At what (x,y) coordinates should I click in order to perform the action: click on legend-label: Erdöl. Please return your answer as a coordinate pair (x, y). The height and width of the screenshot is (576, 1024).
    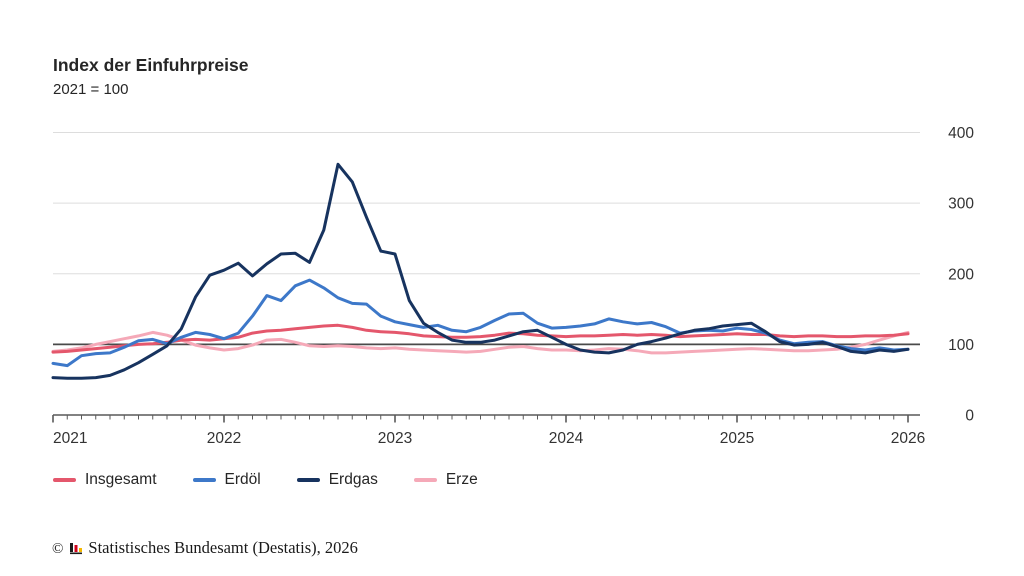
    Looking at the image, I should click on (242, 479).